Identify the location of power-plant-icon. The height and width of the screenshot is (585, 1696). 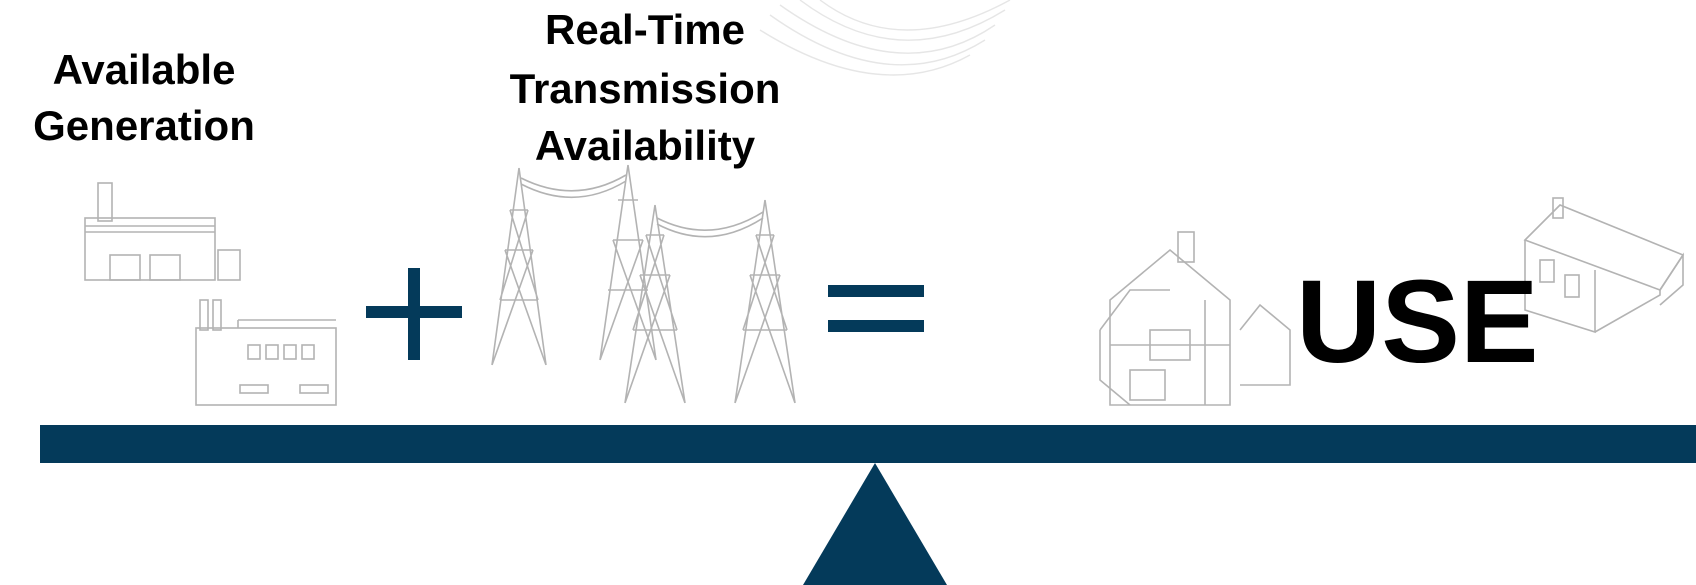
(210, 294).